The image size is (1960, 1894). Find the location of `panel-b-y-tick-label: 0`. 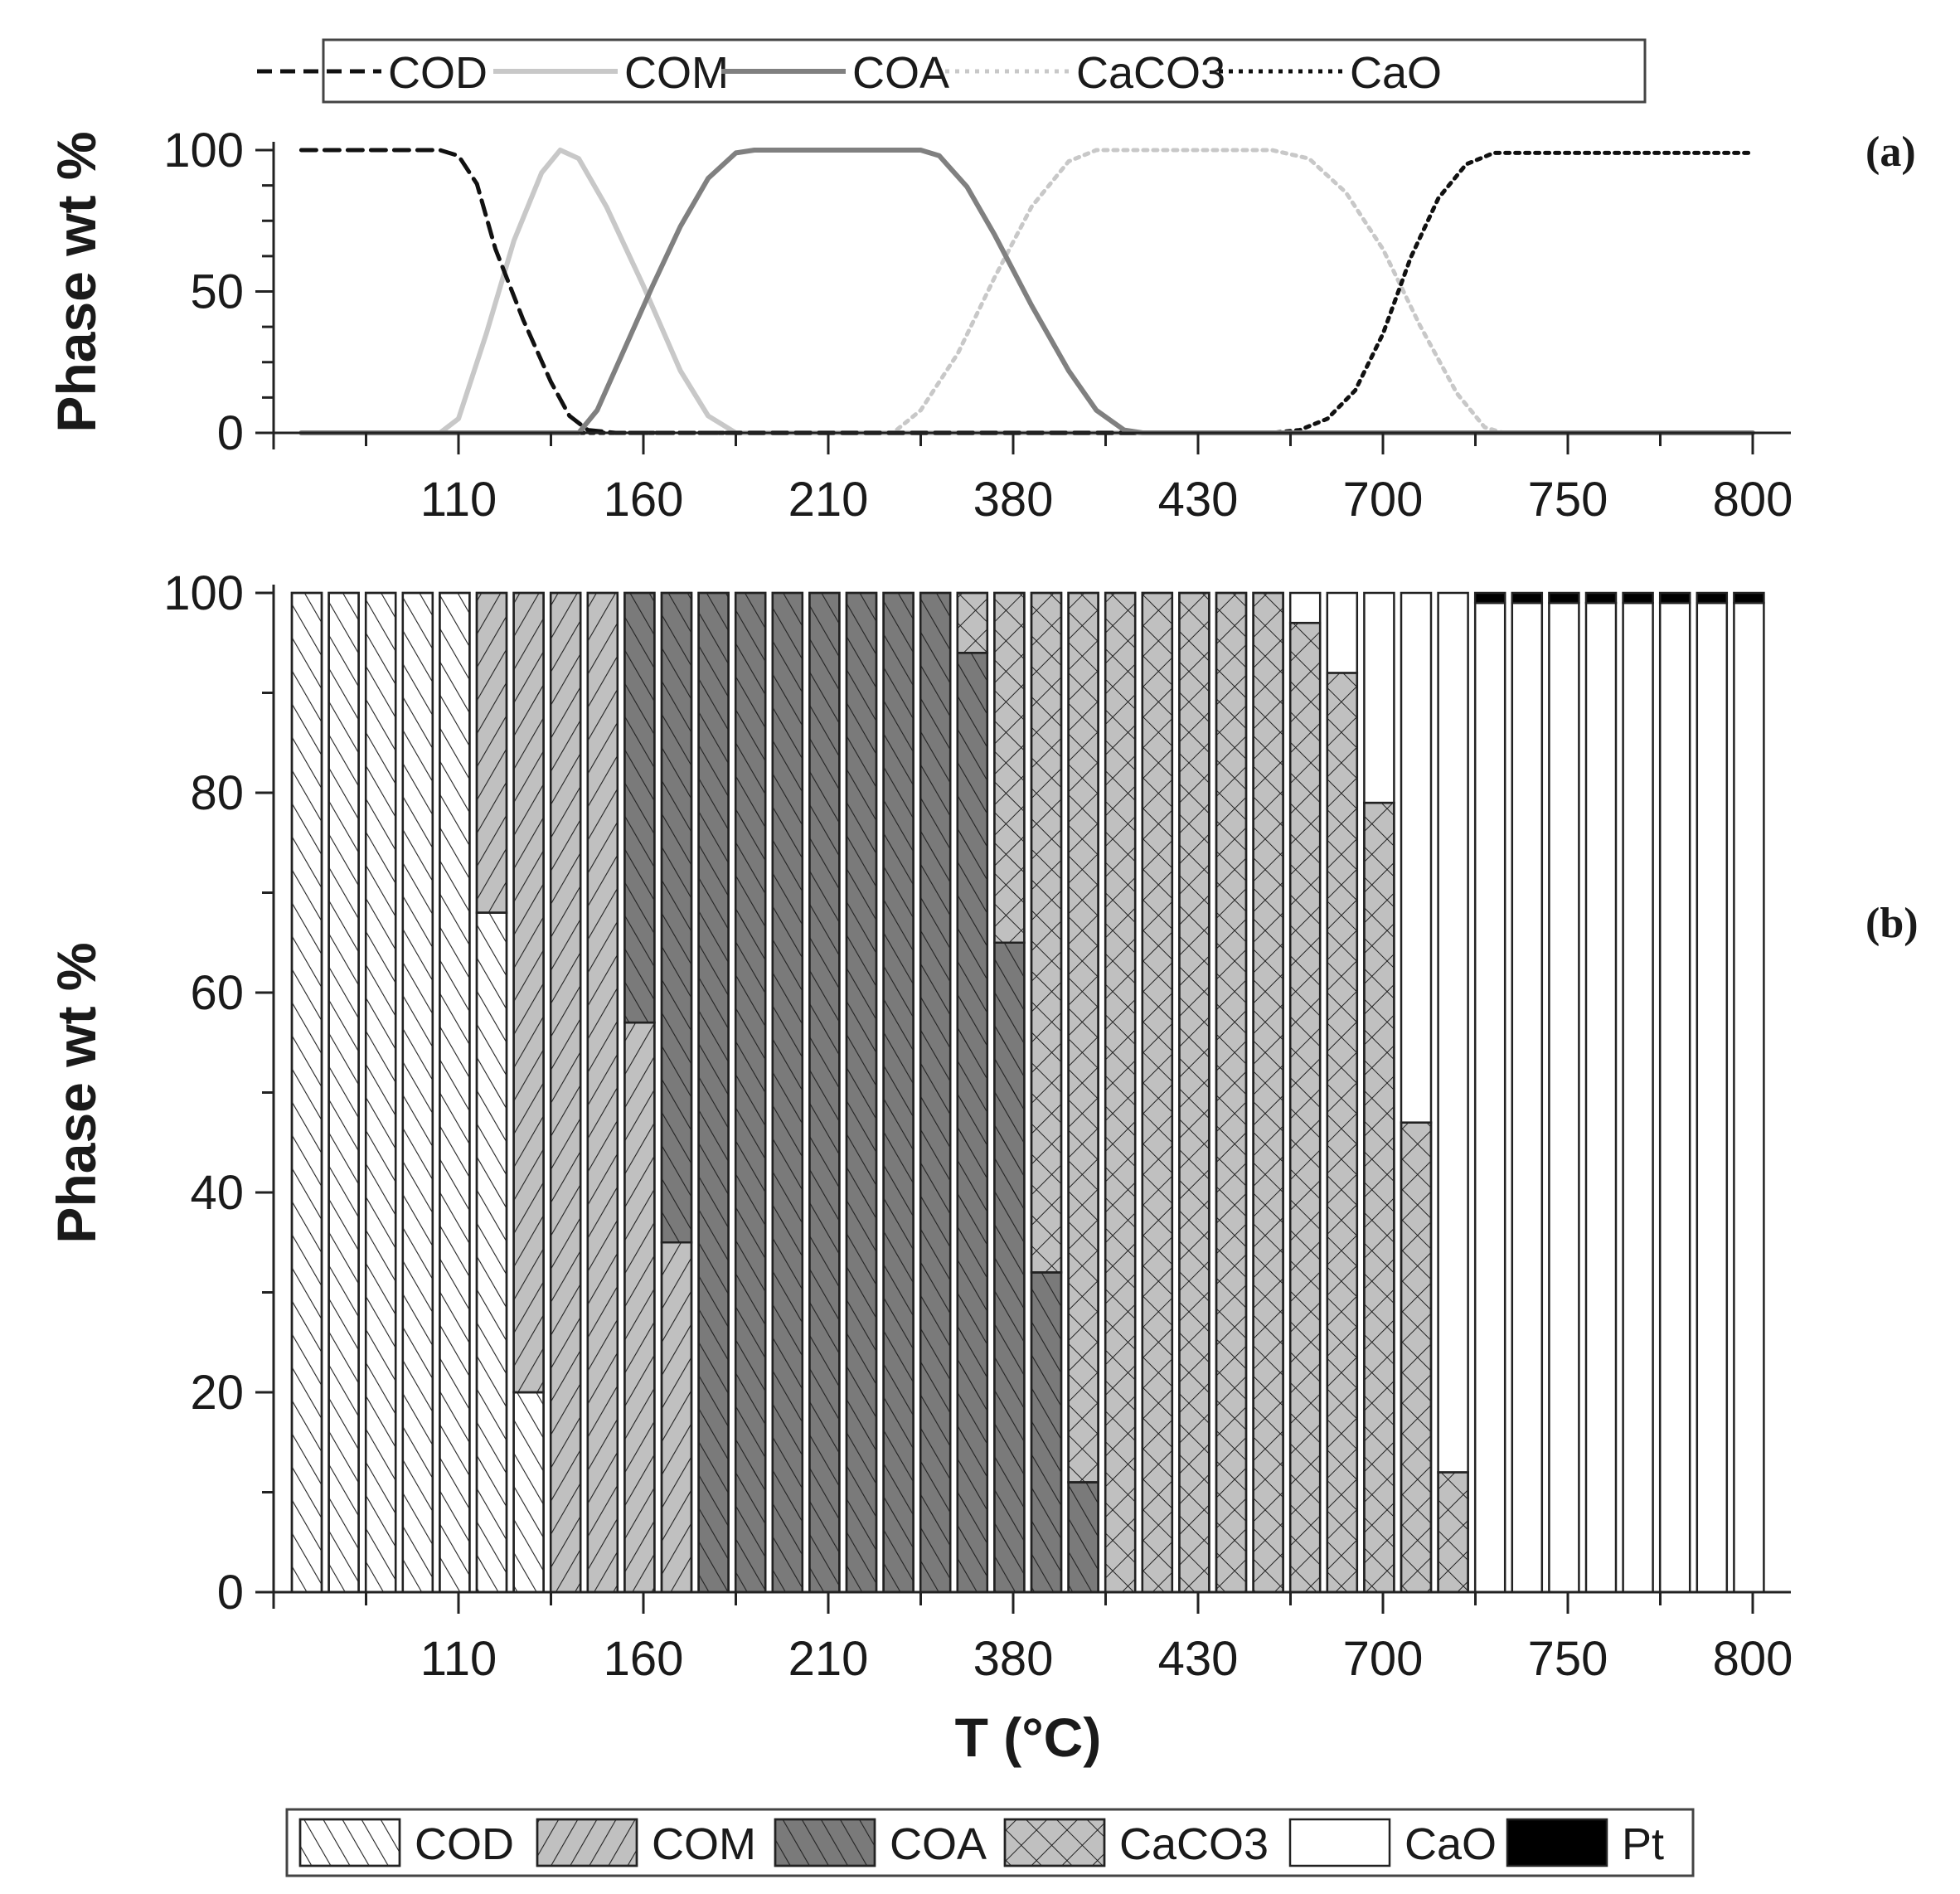

panel-b-y-tick-label: 0 is located at coordinates (231, 1593).